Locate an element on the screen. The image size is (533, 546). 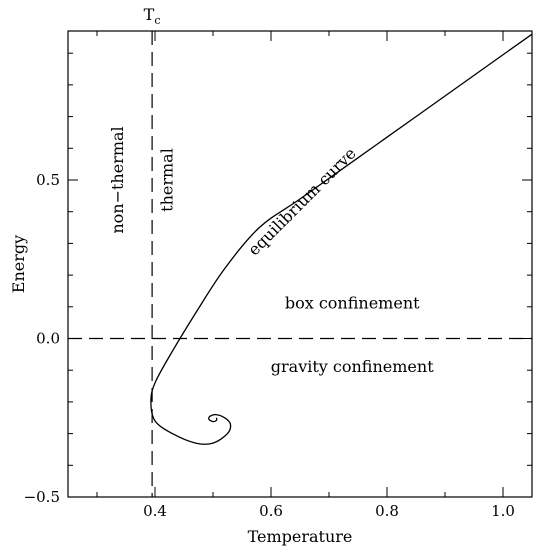
annotation-non-thermal: non−thermal is located at coordinates (117, 179).